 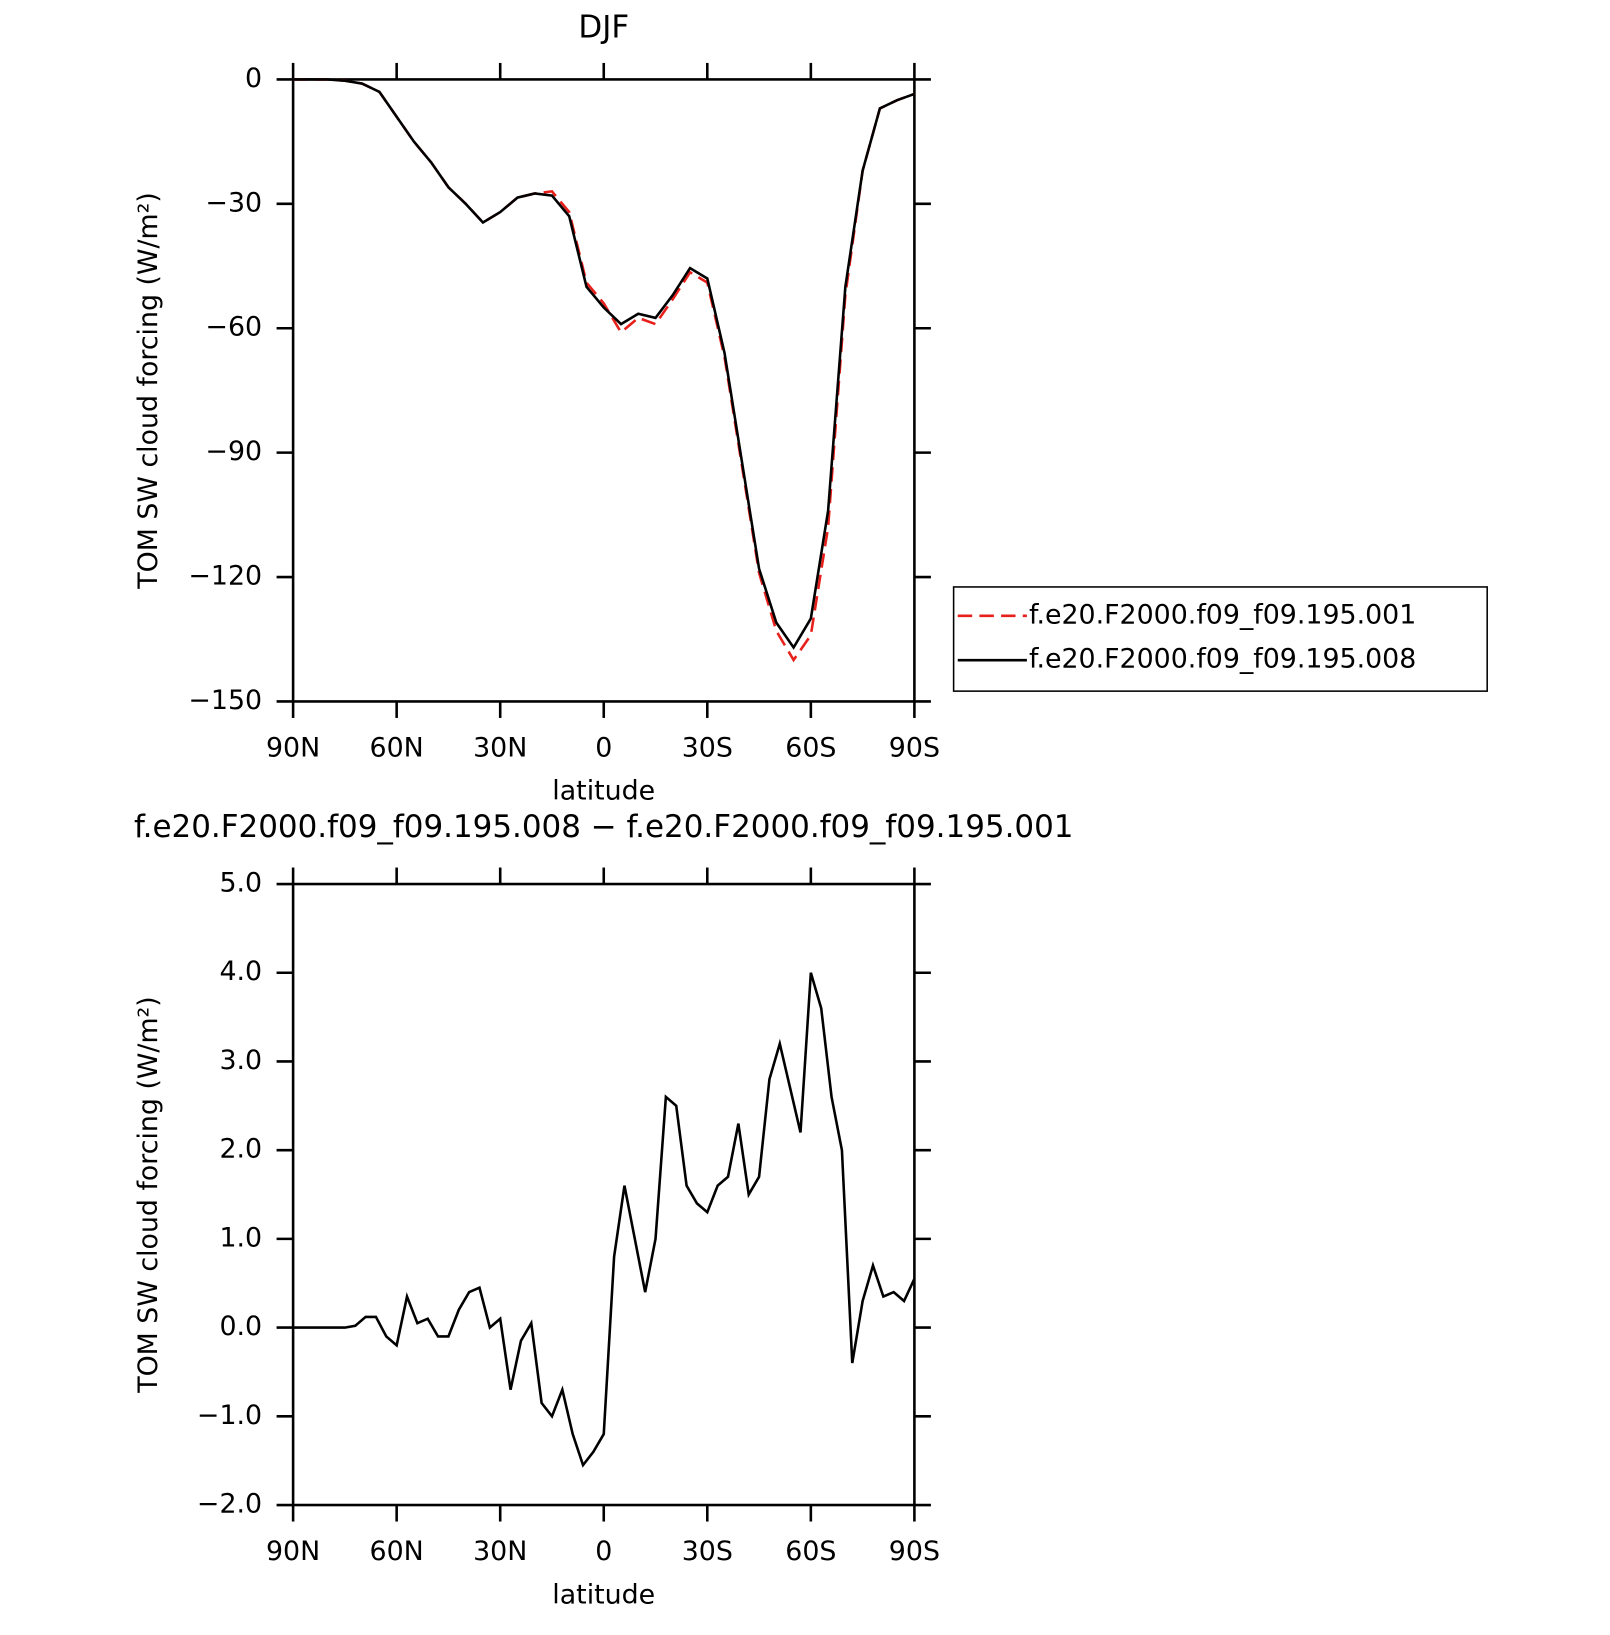 I want to click on y-tick-label: 2.0, so click(x=240, y=1149).